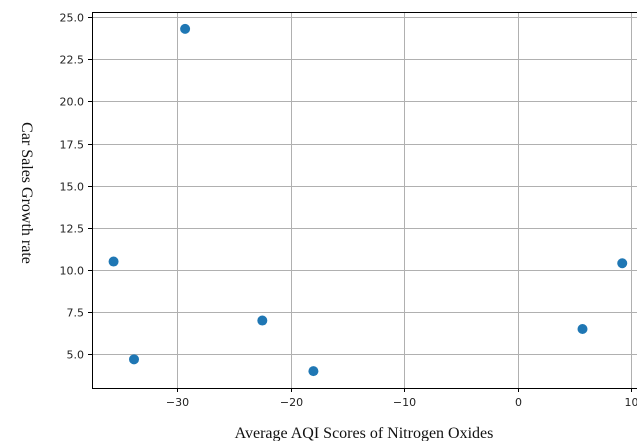 The width and height of the screenshot is (637, 441). I want to click on y-tick-label: 15.0, so click(72, 187).